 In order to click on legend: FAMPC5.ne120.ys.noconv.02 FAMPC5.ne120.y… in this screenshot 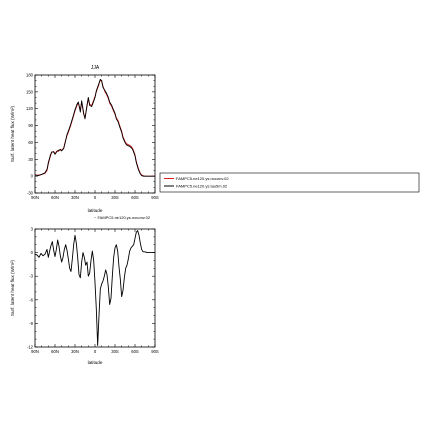, I will do `click(289, 182)`.